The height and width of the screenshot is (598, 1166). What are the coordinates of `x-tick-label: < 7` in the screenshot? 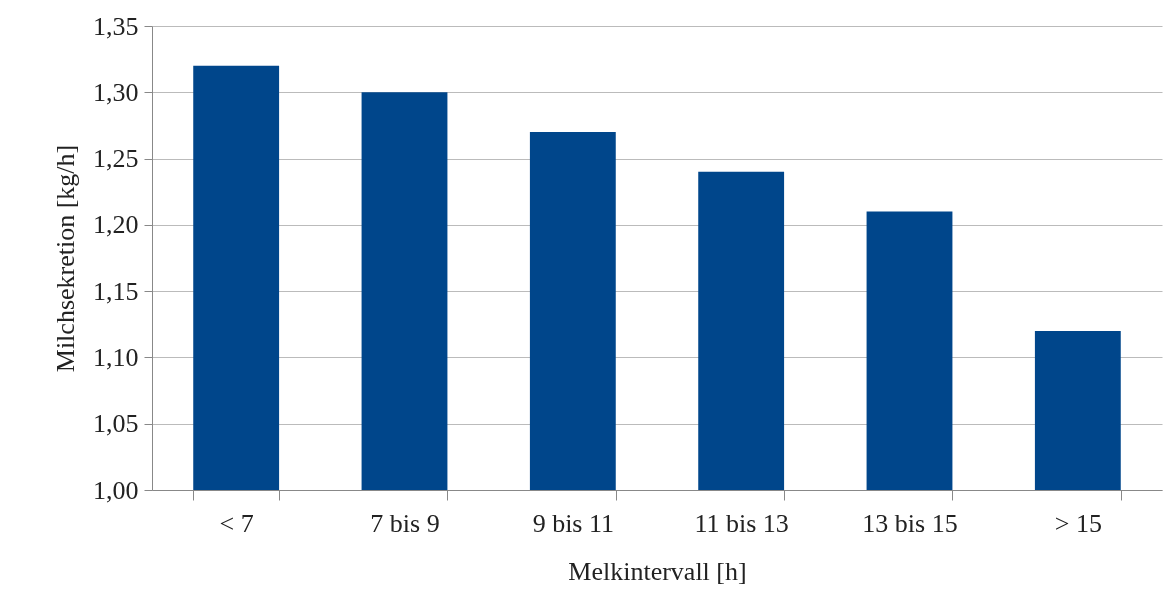 It's located at (236, 523).